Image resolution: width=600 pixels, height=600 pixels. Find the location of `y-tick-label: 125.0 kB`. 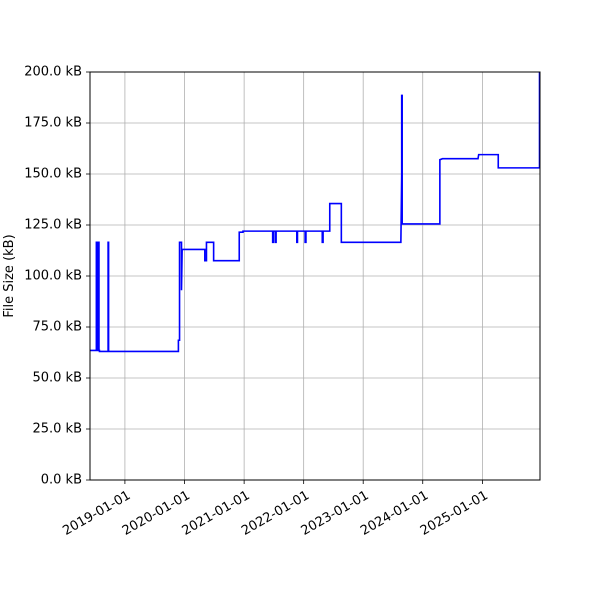

y-tick-label: 125.0 kB is located at coordinates (53, 225).